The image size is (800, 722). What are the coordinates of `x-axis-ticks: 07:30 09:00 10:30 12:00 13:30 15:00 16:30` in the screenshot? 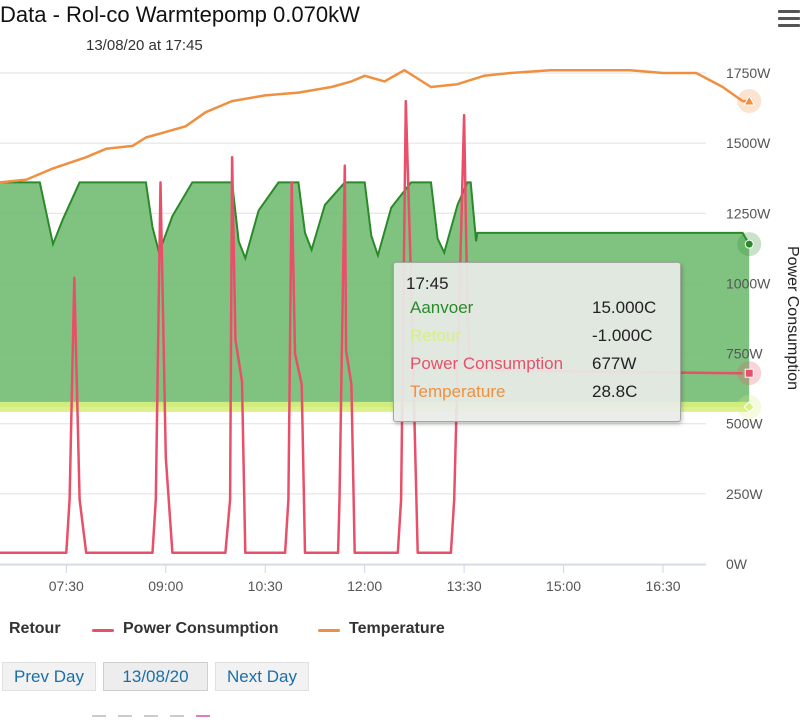 It's located at (353, 579).